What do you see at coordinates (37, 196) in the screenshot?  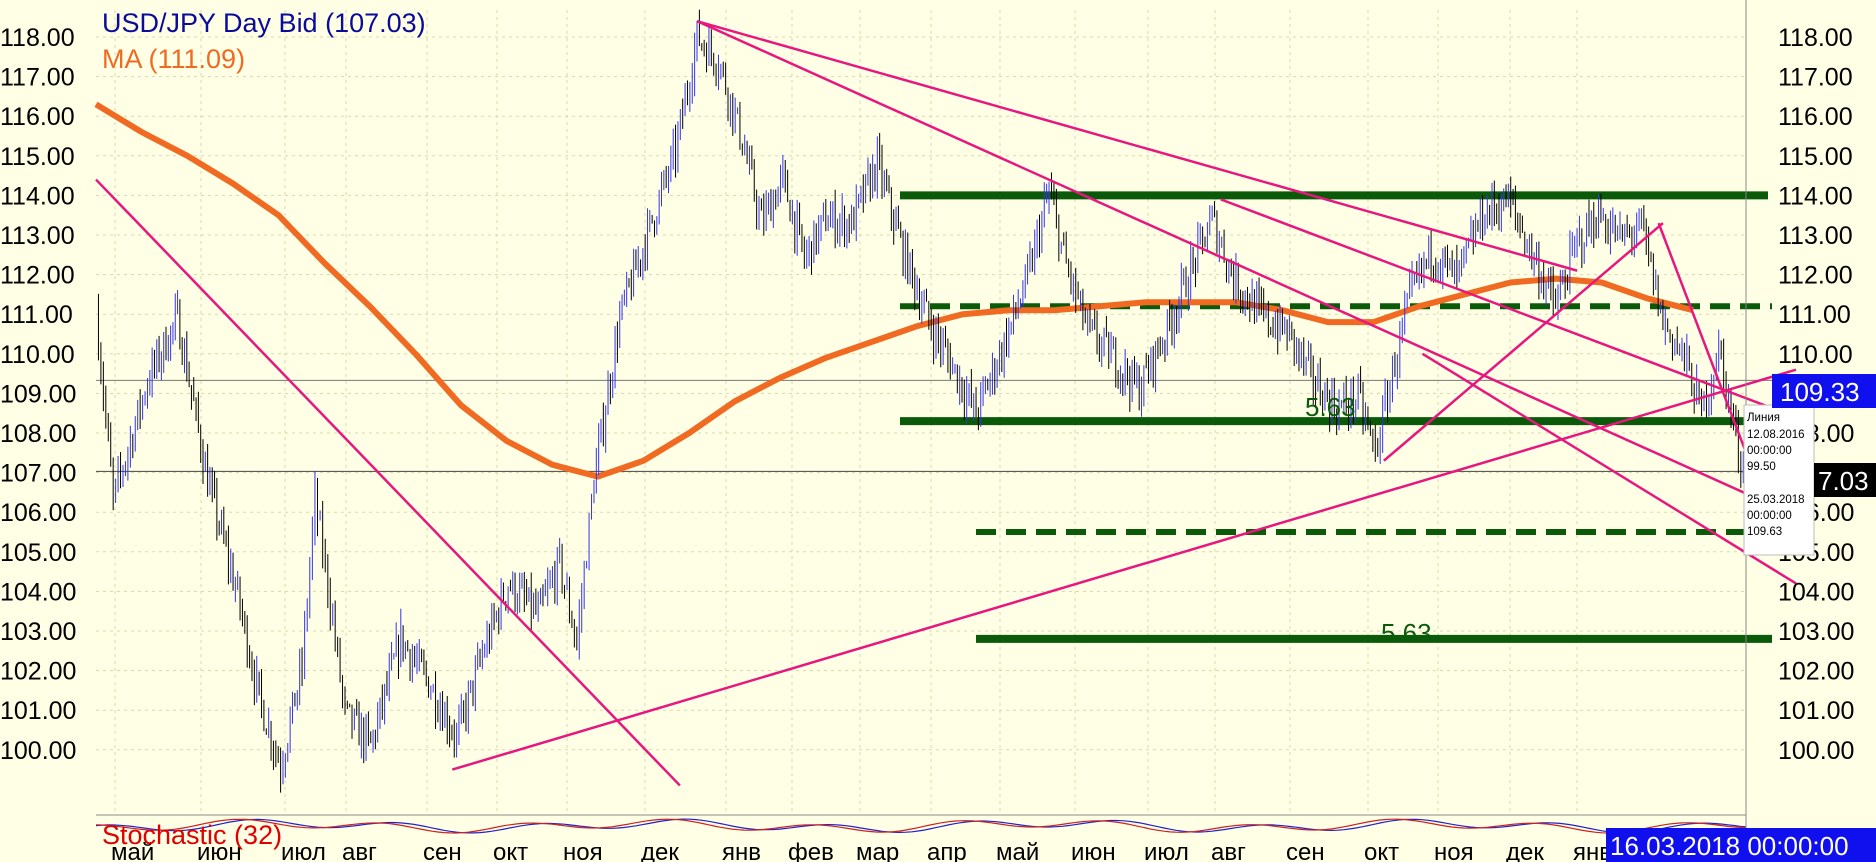 I see `y-tick-label-left: 114.00` at bounding box center [37, 196].